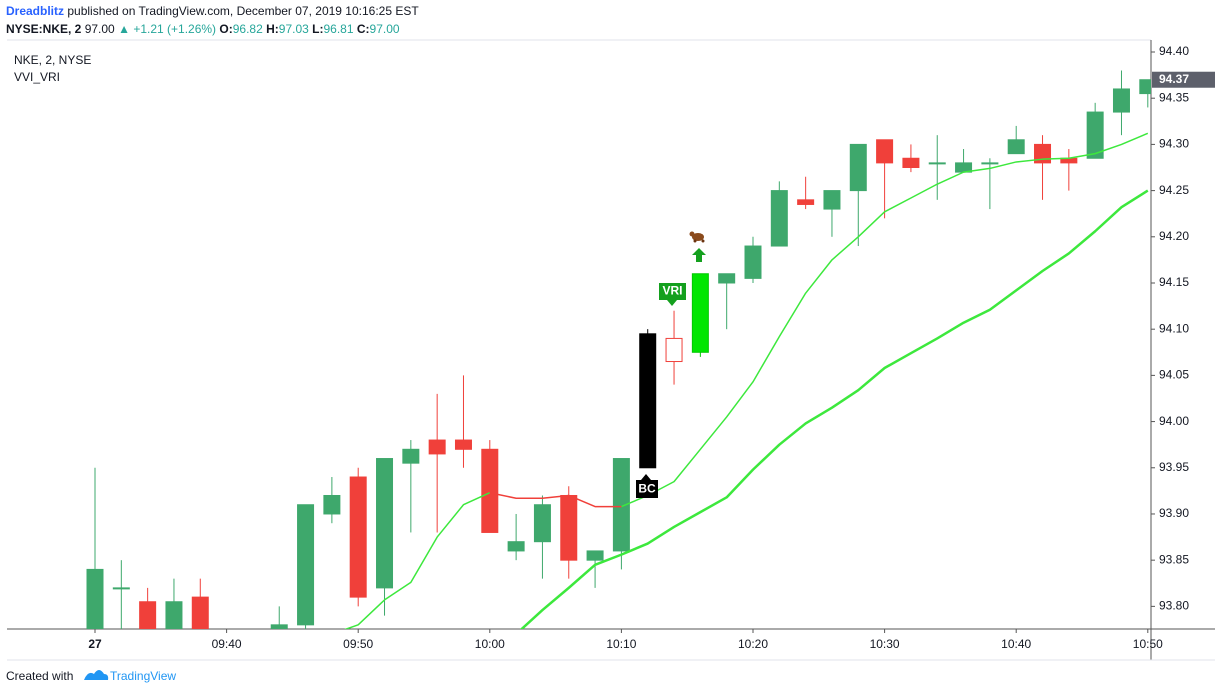  What do you see at coordinates (317, 29) in the screenshot?
I see `l-label: L:` at bounding box center [317, 29].